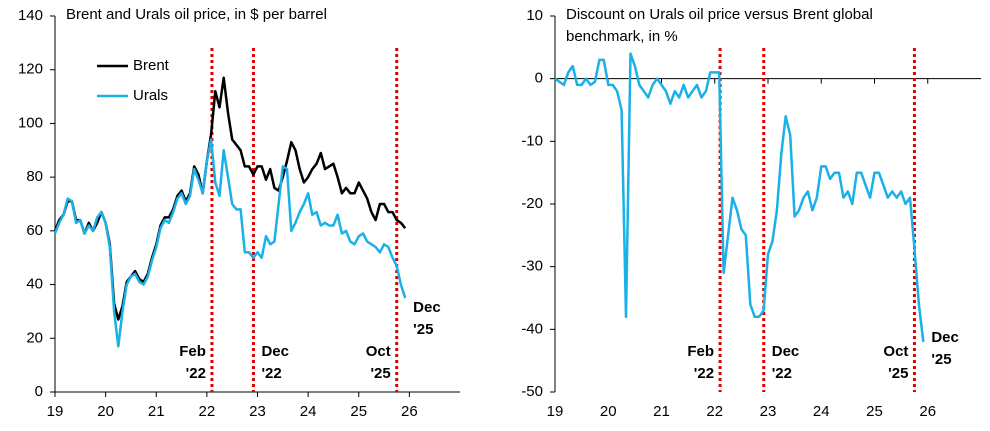 The image size is (990, 431). I want to click on y-tick-label: 60, so click(34, 230).